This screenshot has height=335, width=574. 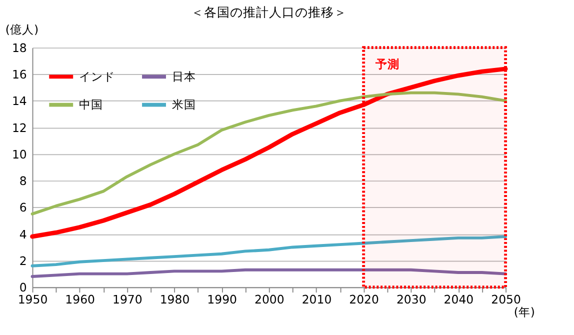 I want to click on y-tick-label: 4, so click(x=23, y=234).